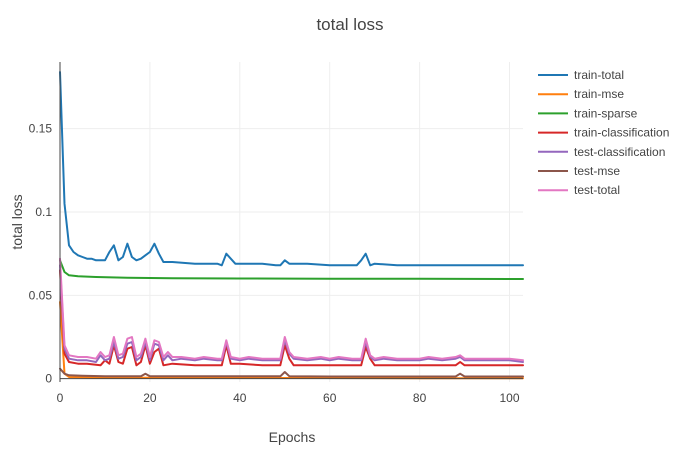 This screenshot has height=450, width=700. I want to click on x-tick-label: 40, so click(240, 398).